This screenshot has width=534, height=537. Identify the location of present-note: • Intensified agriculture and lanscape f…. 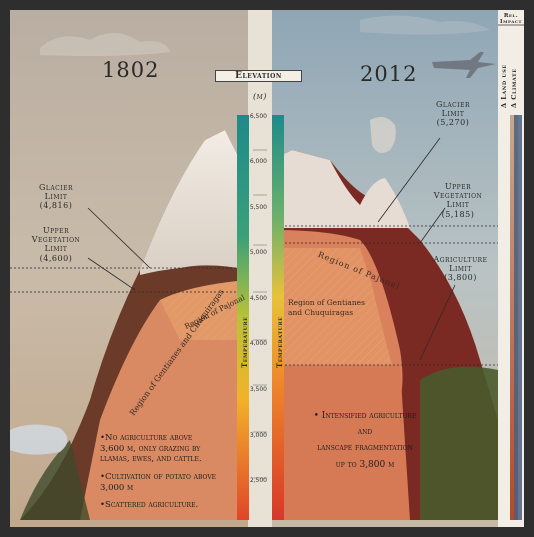
(365, 440).